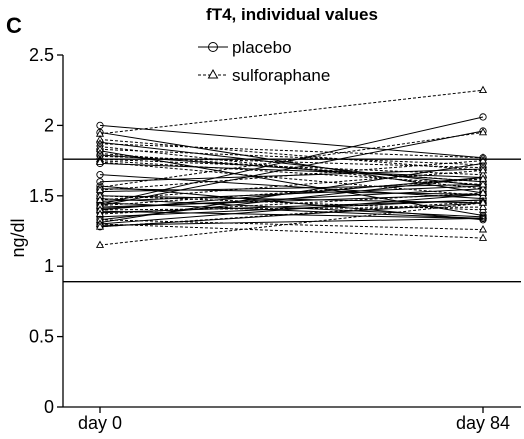 The image size is (524, 439). What do you see at coordinates (41, 196) in the screenshot?
I see `y-tick-label: 1.5` at bounding box center [41, 196].